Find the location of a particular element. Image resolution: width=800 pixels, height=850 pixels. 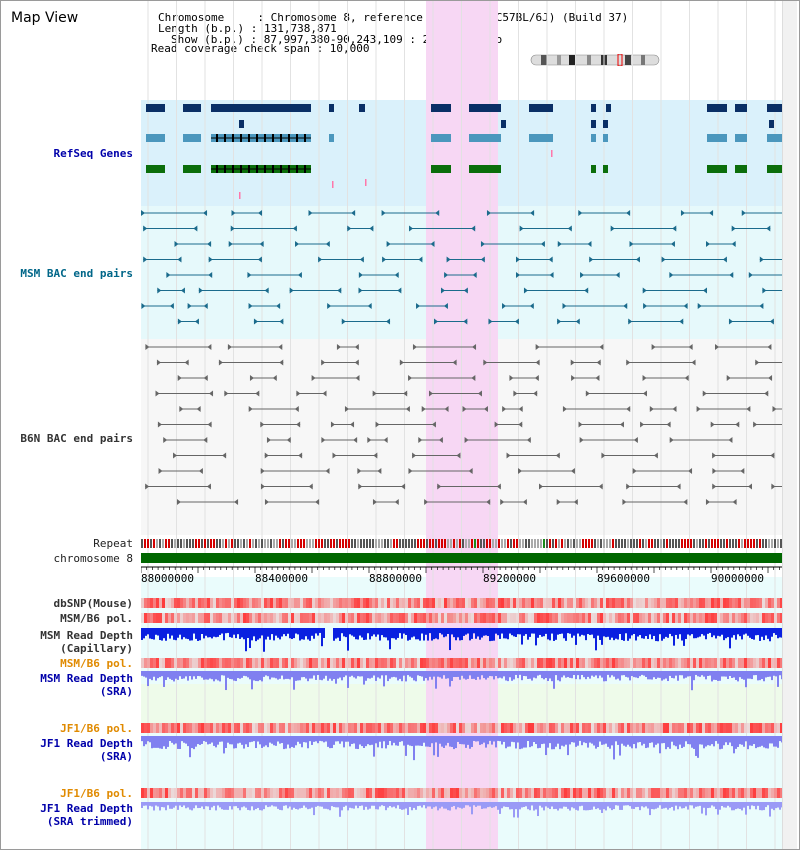

msm-pol-label-1: MSM/B6 pol. is located at coordinates (96, 618).